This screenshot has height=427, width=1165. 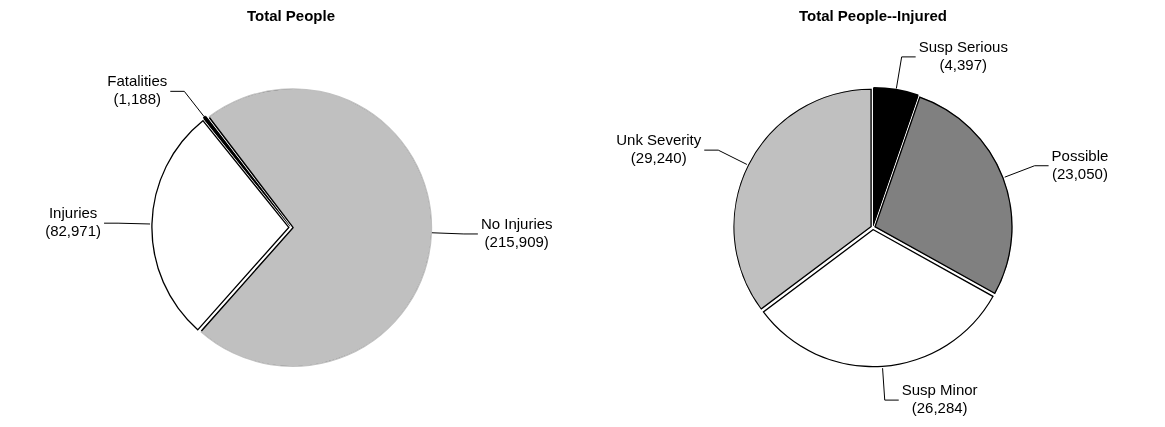 What do you see at coordinates (516, 224) in the screenshot?
I see `slice-label: No Injuries` at bounding box center [516, 224].